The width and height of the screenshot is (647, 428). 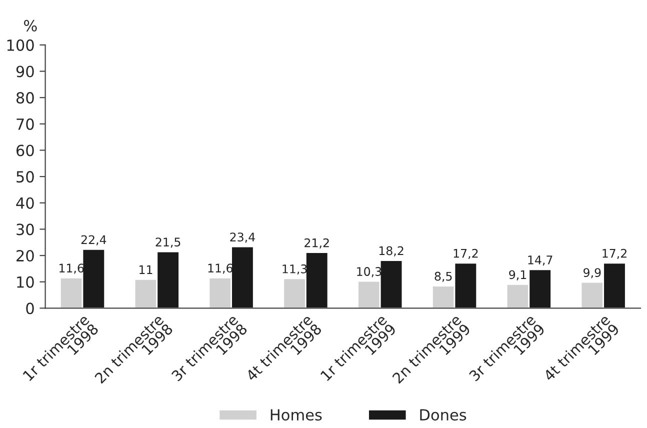 I want to click on y-tick-label: 60, so click(x=25, y=150).